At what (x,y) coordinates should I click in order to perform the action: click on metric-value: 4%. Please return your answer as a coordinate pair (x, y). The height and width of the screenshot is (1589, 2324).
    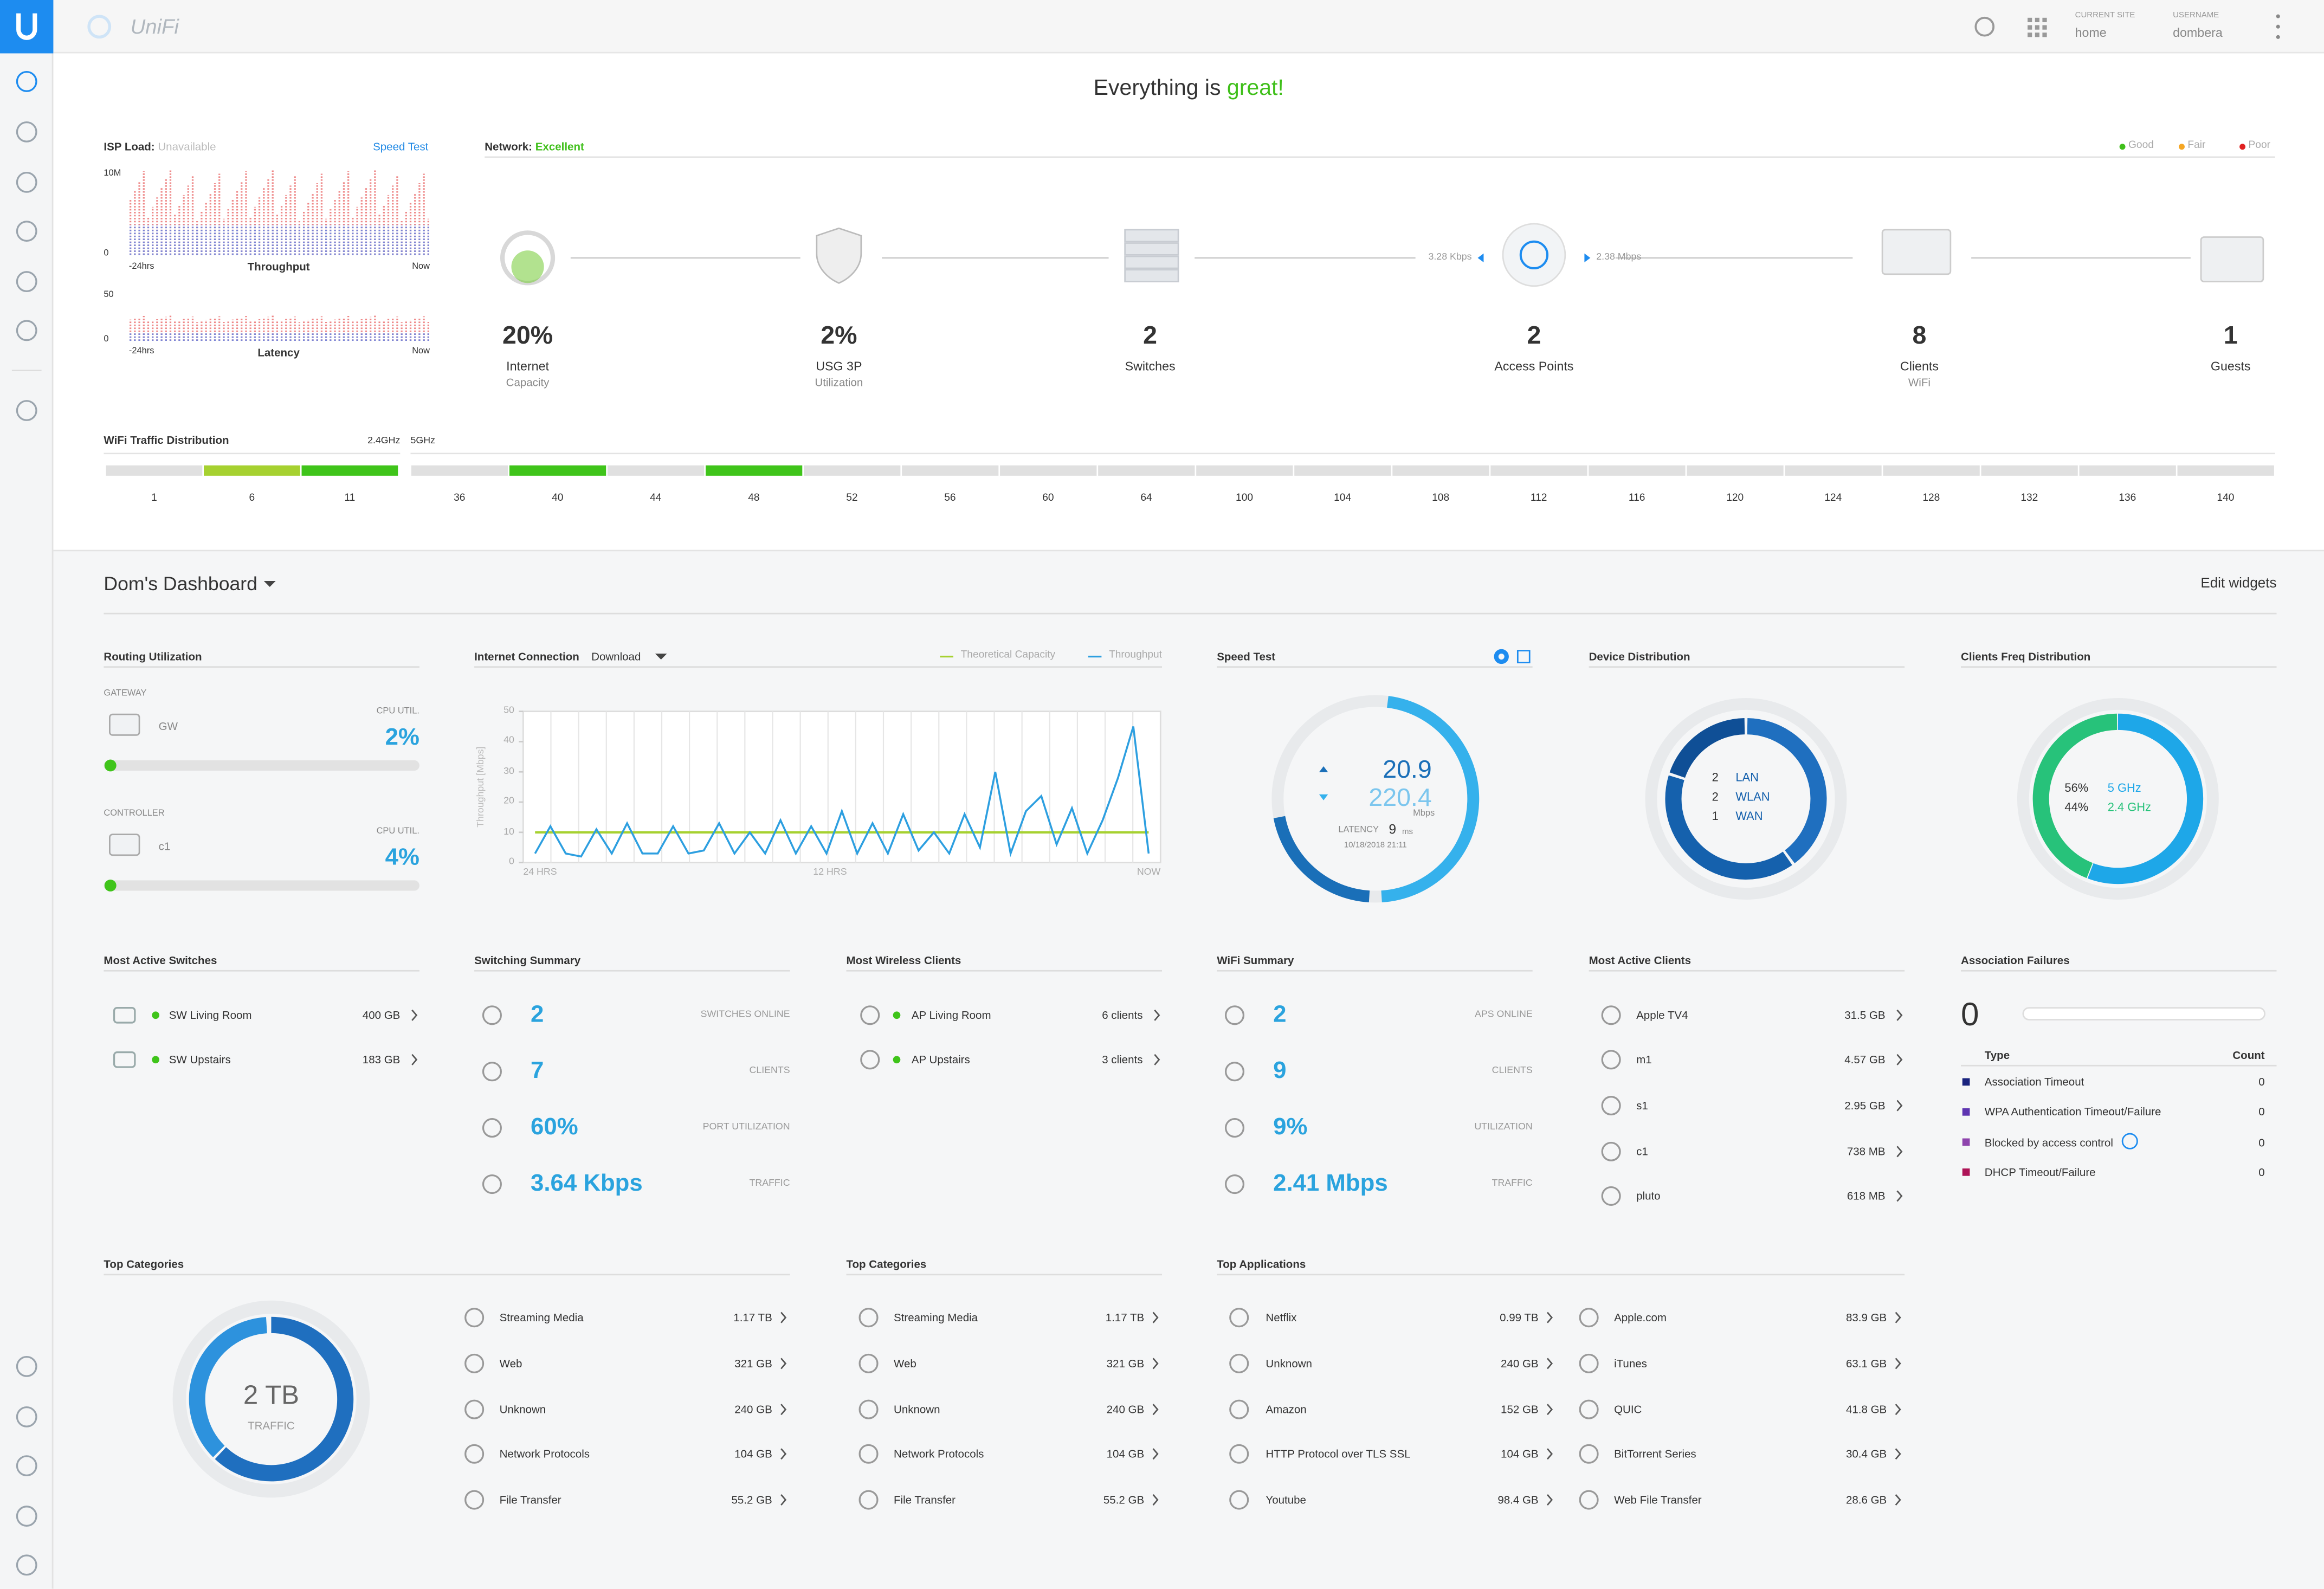
    Looking at the image, I should click on (402, 858).